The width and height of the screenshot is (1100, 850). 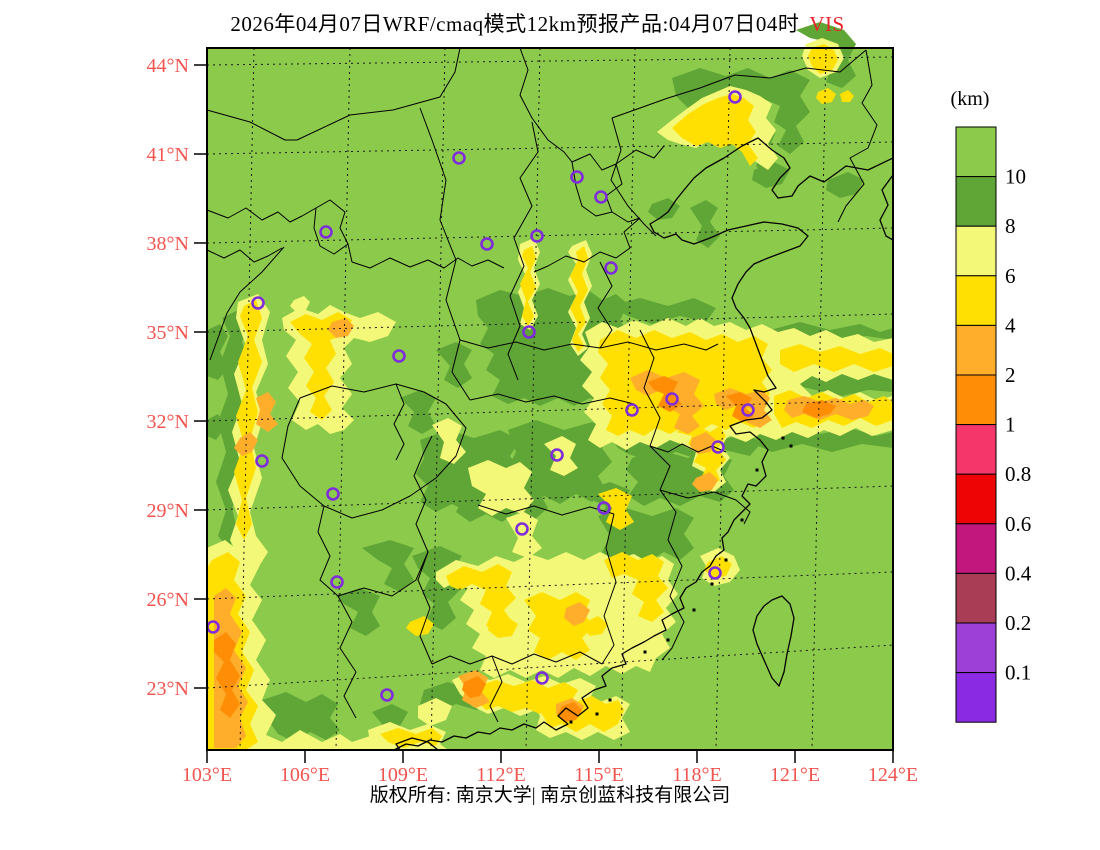 What do you see at coordinates (1018, 673) in the screenshot?
I see `legend-value-label: 0.1` at bounding box center [1018, 673].